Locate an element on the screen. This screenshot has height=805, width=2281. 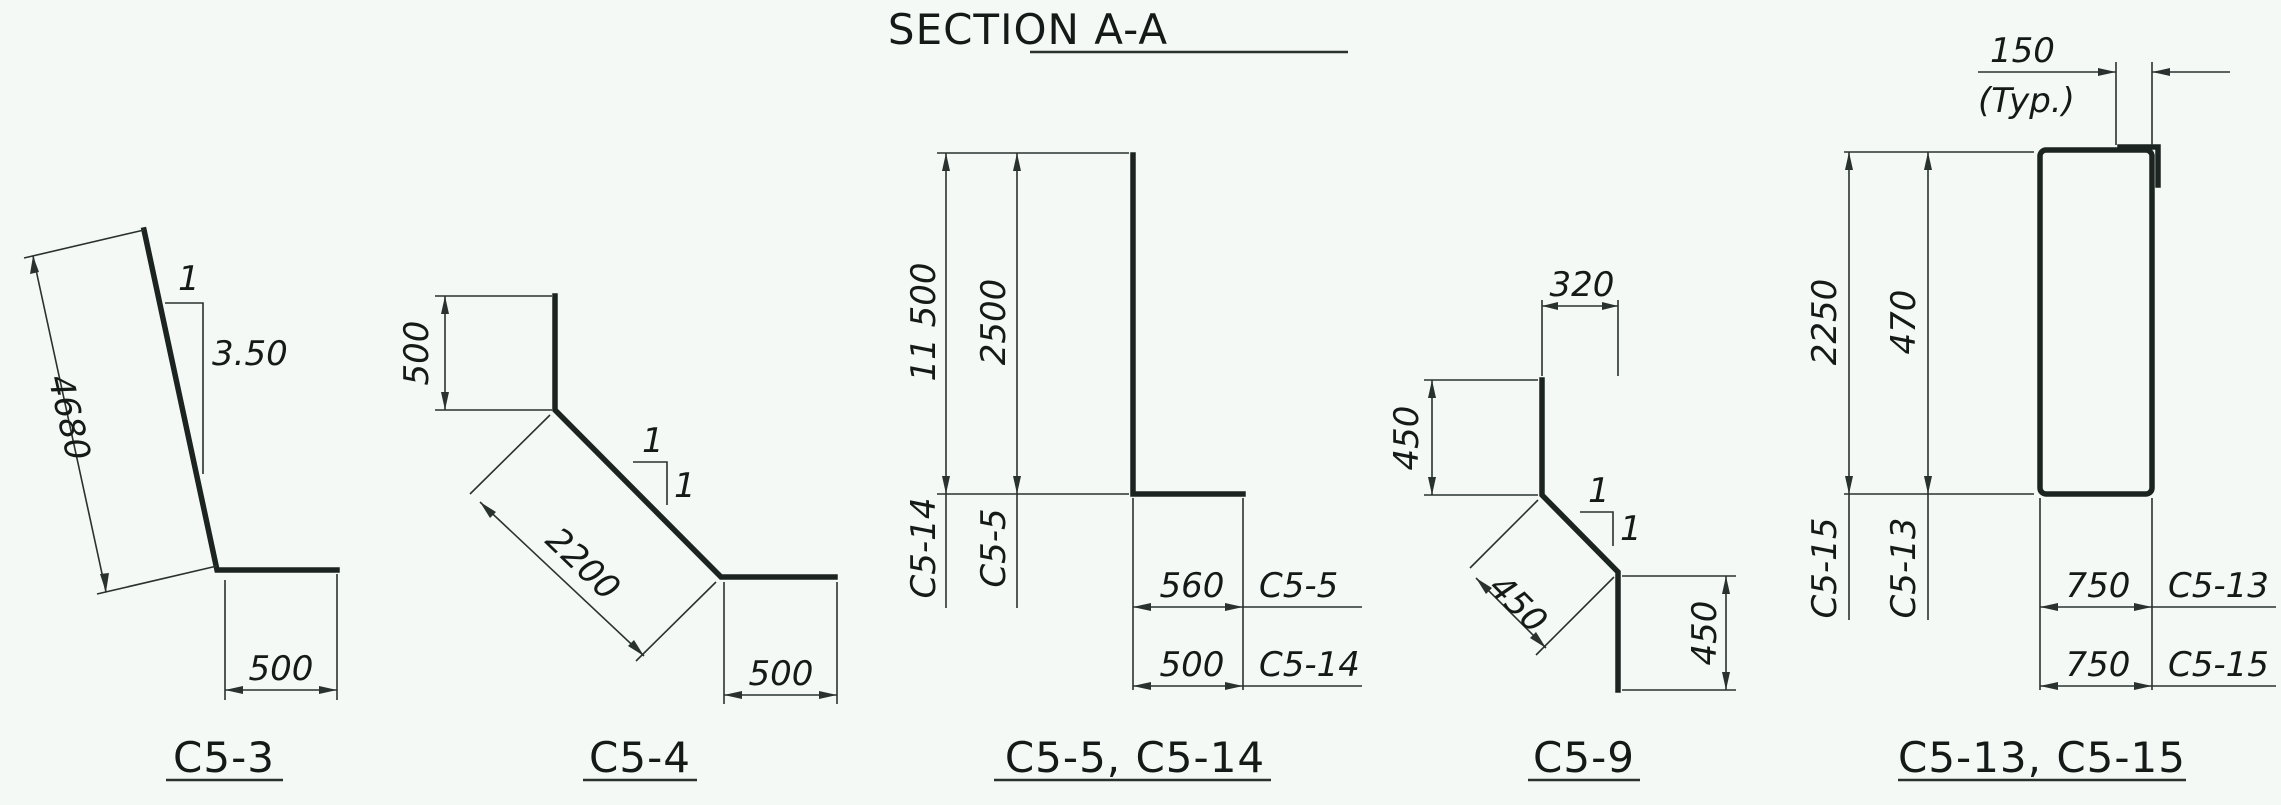
c5-9-upper-dimension: 450 is located at coordinates (1407, 438).